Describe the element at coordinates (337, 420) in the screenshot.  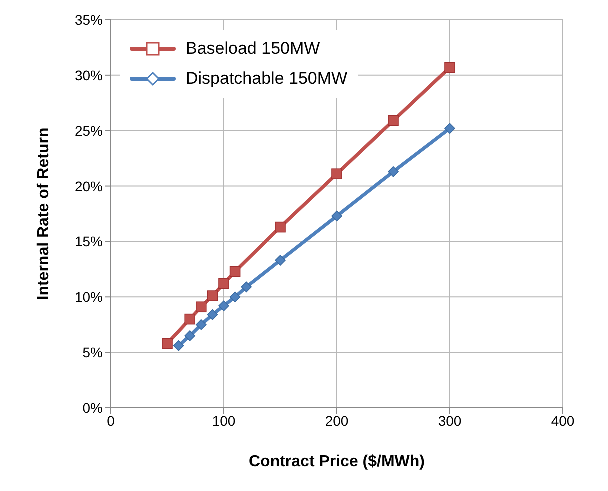
I see `x-tick-label: 200` at that location.